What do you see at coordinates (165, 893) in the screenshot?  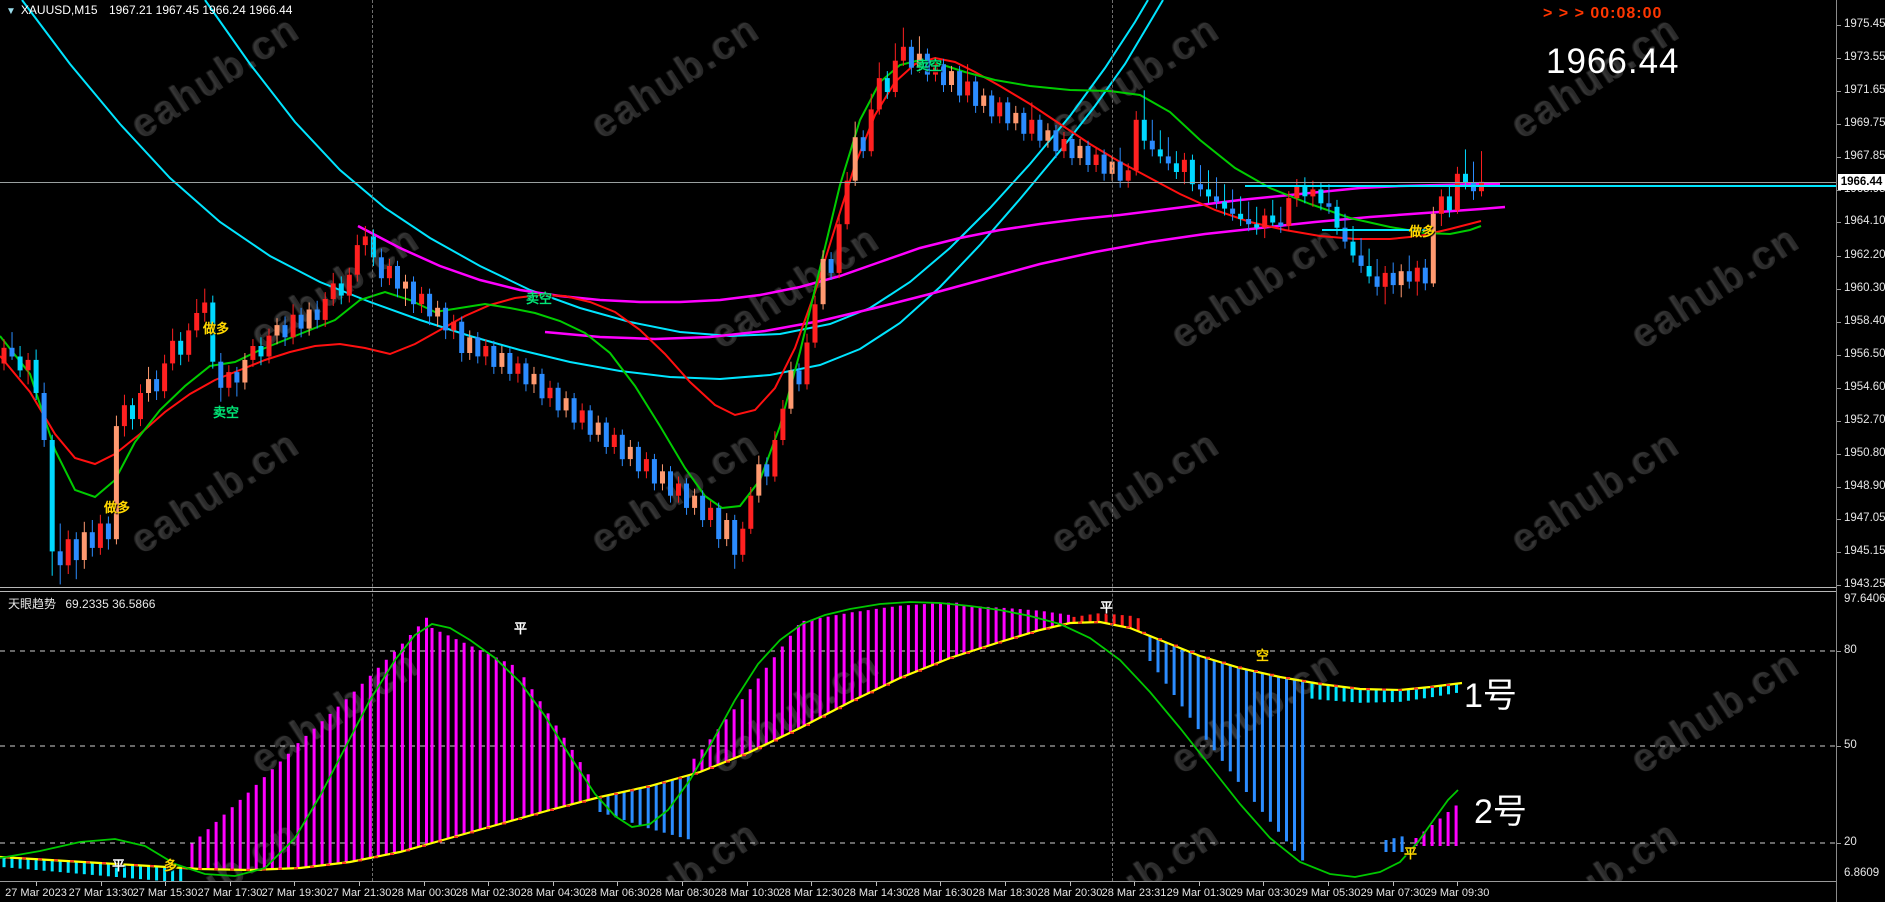 I see `time-axis-label: 27 Mar 15:30` at bounding box center [165, 893].